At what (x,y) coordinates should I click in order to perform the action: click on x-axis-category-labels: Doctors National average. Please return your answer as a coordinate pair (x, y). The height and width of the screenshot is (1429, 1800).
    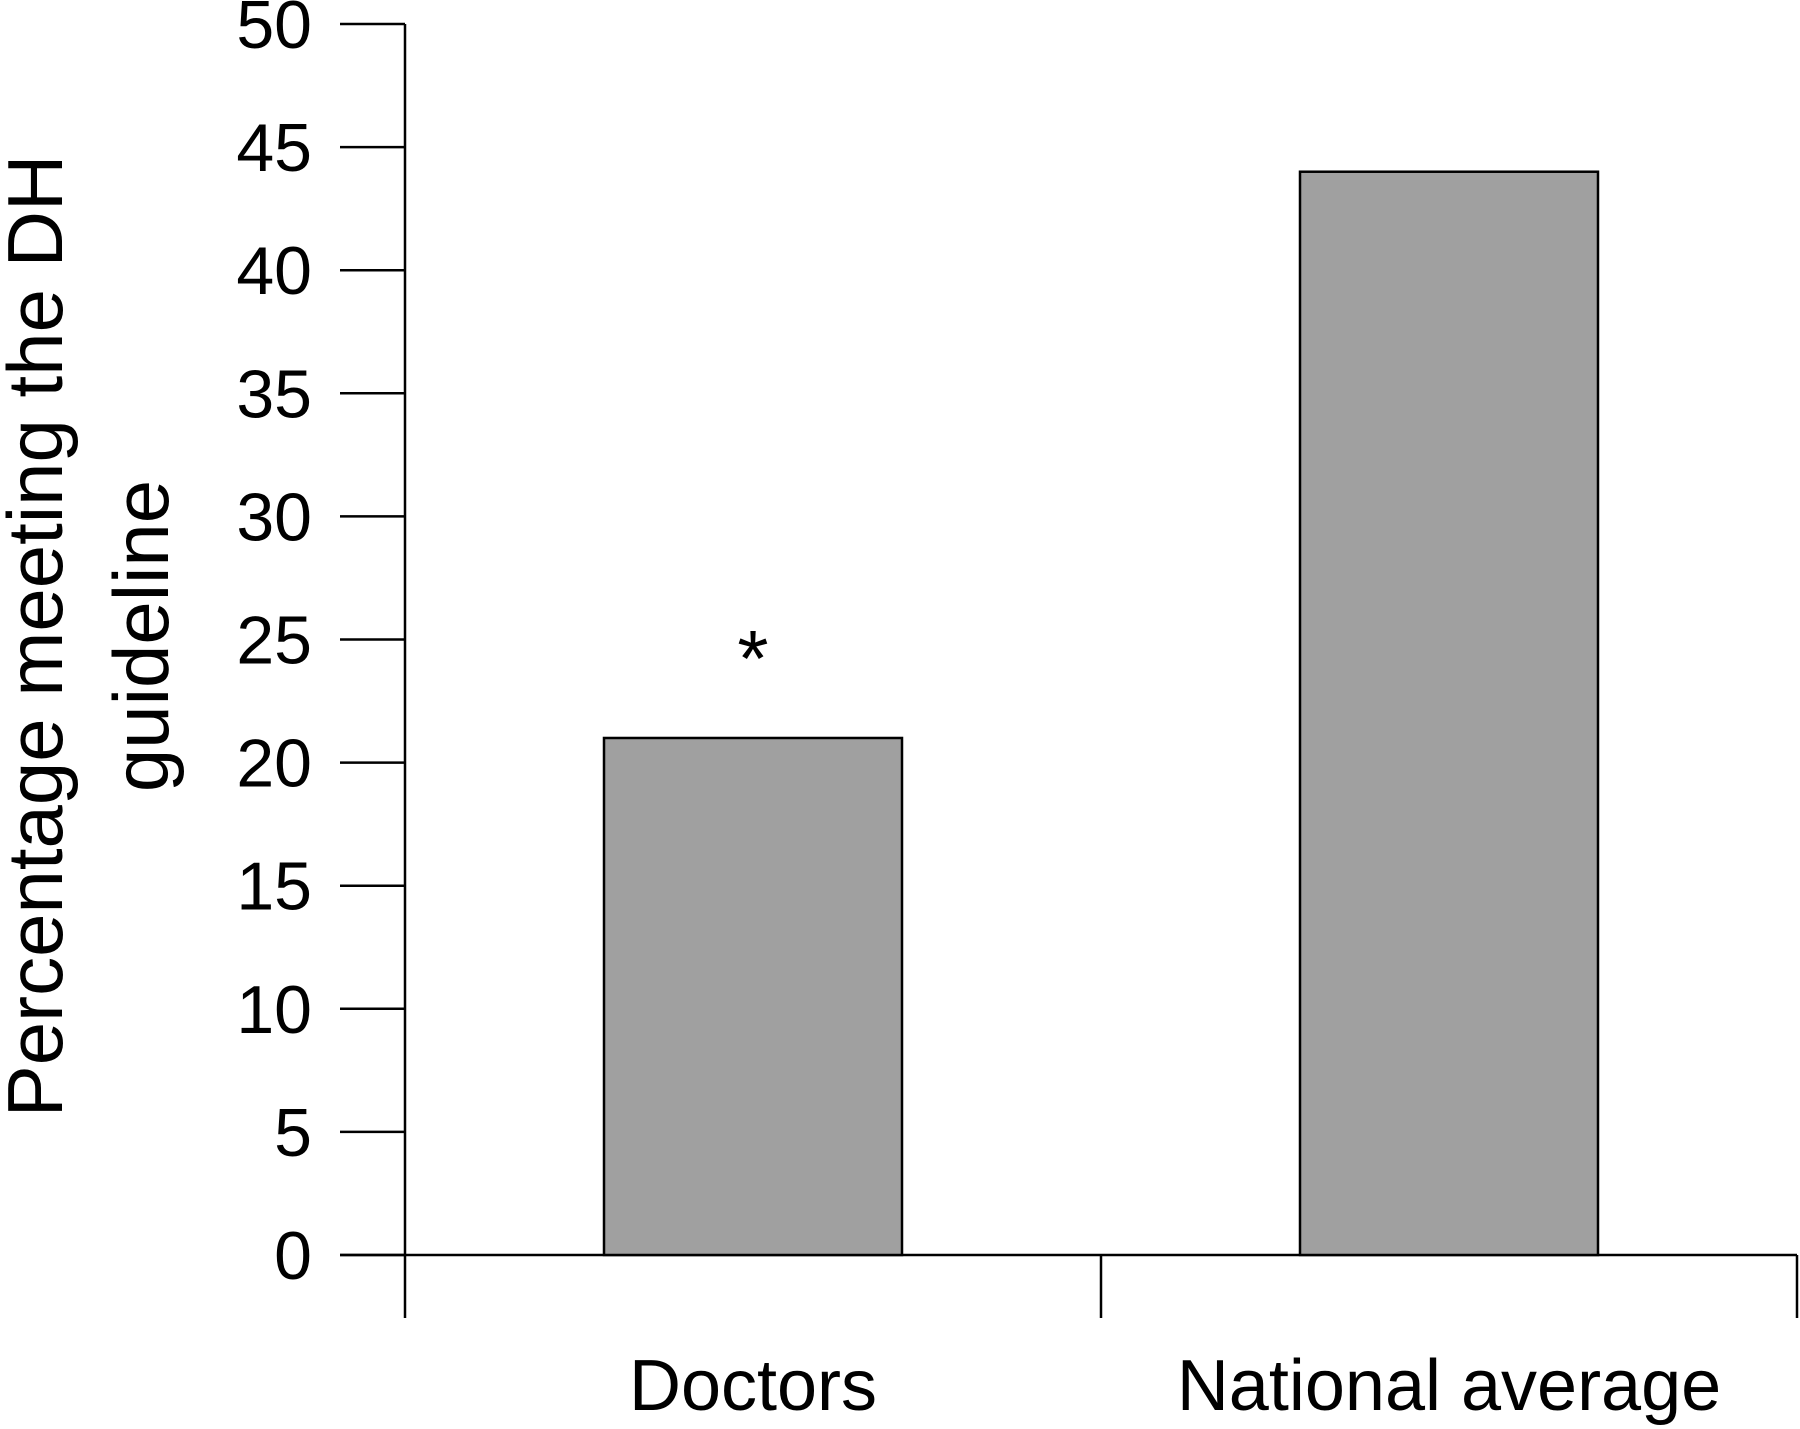
    Looking at the image, I should click on (1175, 1386).